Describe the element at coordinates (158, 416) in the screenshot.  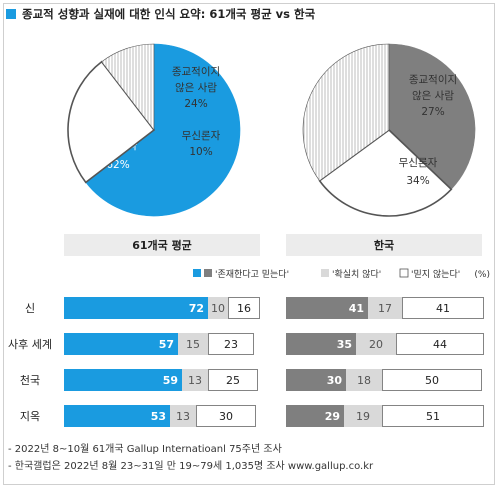
I see `bar-value-label: 53` at that location.